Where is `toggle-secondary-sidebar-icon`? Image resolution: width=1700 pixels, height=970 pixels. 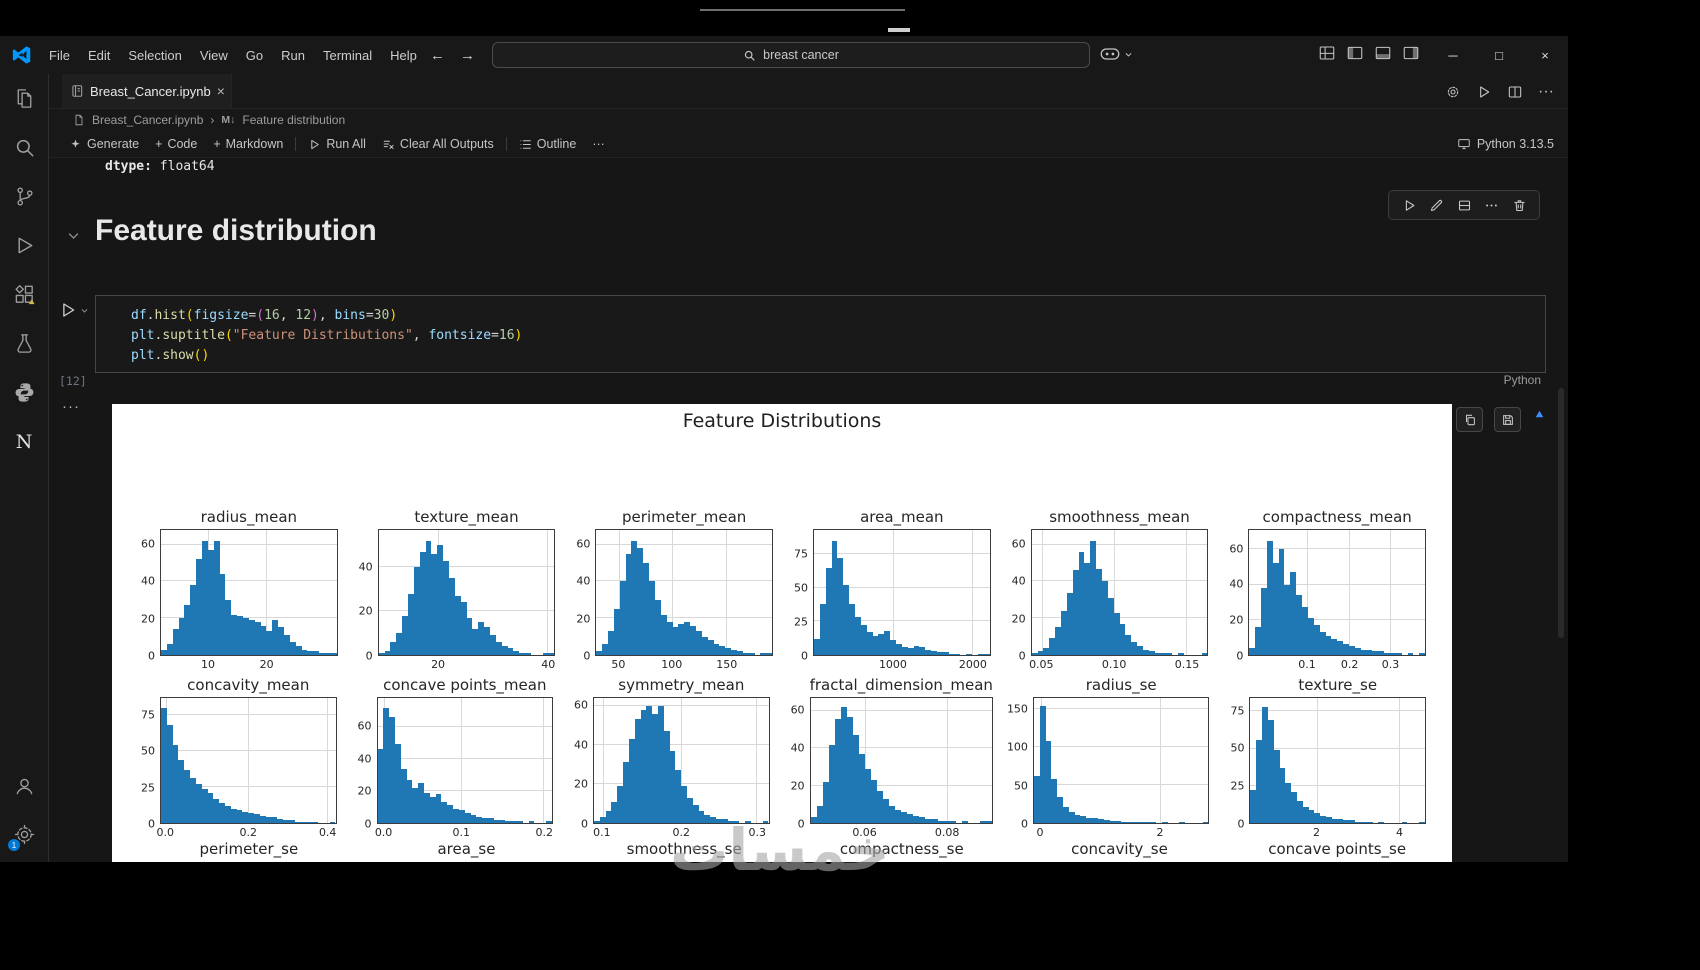
toggle-secondary-sidebar-icon is located at coordinates (1411, 53).